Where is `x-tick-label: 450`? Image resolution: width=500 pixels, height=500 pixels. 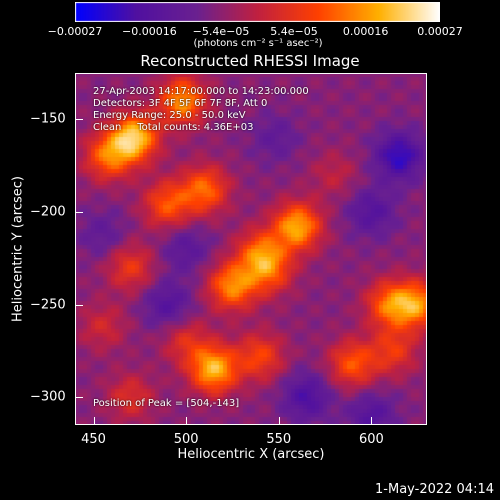
x-tick-label: 450 is located at coordinates (93, 439).